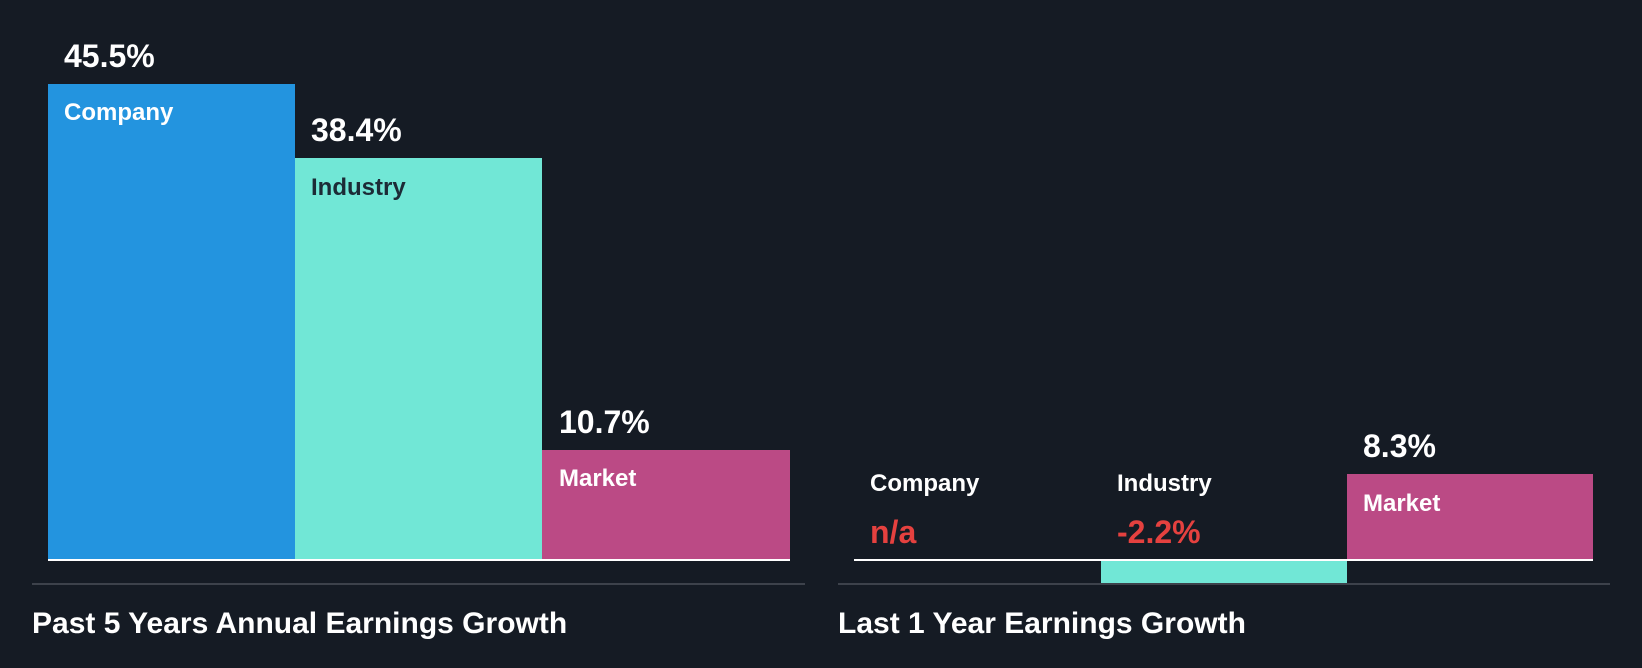 Image resolution: width=1642 pixels, height=668 pixels. What do you see at coordinates (300, 623) in the screenshot?
I see `left-chart-title: Past 5 Years Annual Earnings Growth` at bounding box center [300, 623].